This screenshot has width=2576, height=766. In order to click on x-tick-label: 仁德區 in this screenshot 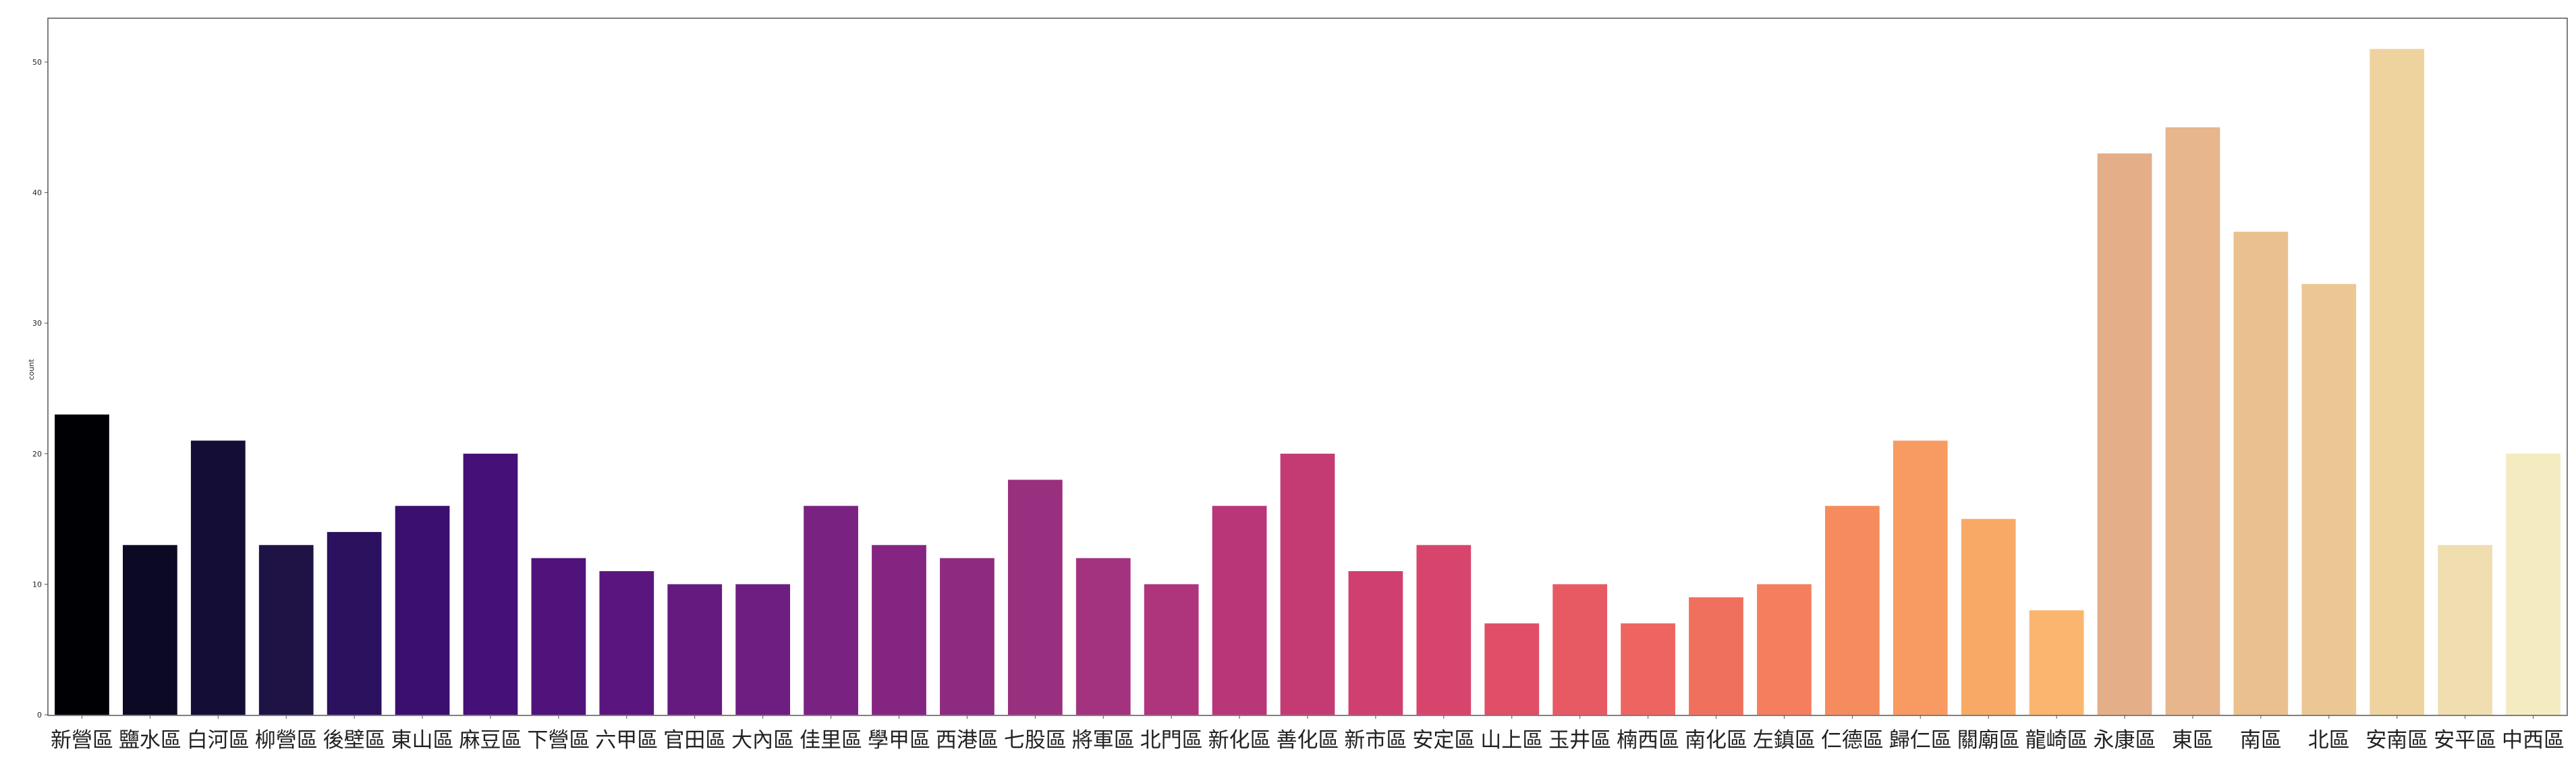, I will do `click(1852, 741)`.